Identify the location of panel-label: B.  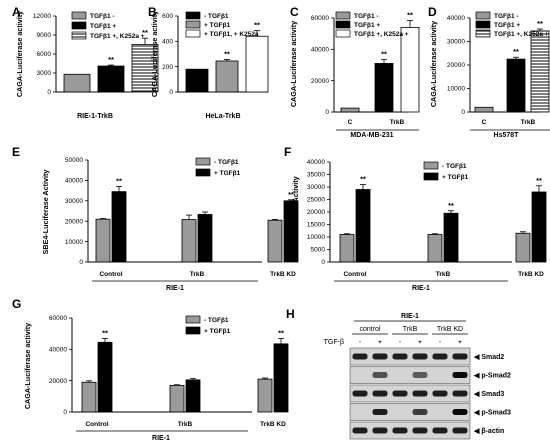
(152, 12).